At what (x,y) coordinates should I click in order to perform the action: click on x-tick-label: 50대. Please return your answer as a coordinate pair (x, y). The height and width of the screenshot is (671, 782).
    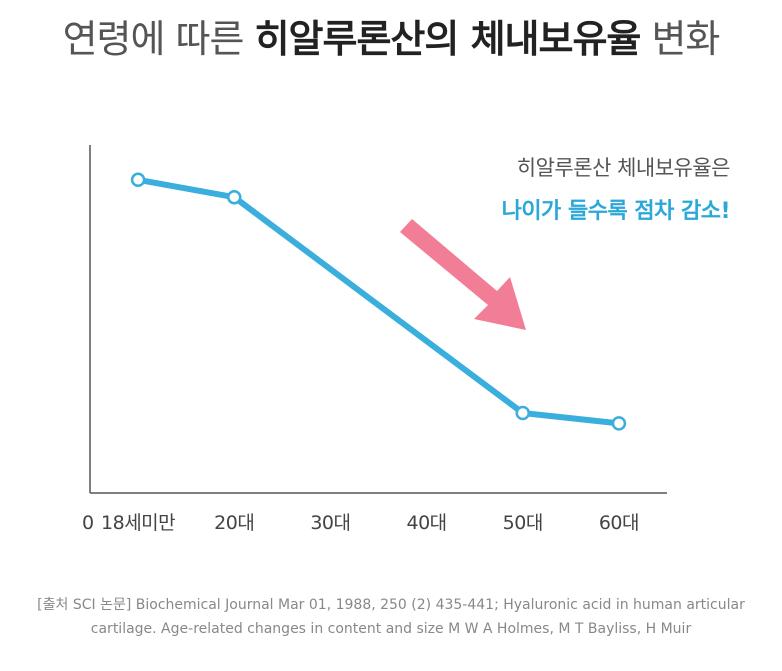
    Looking at the image, I should click on (523, 523).